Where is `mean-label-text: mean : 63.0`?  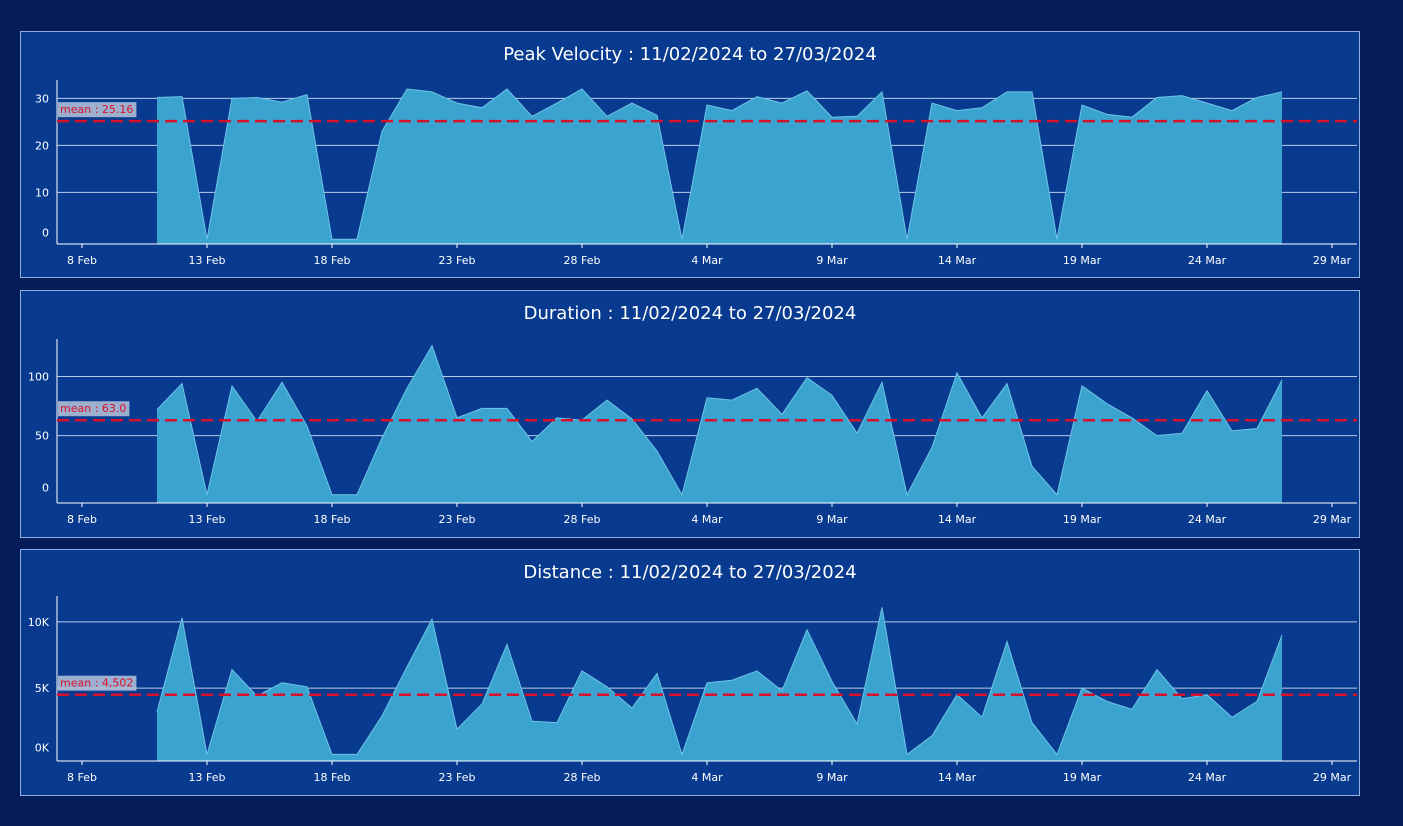
mean-label-text: mean : 63.0 is located at coordinates (93, 408).